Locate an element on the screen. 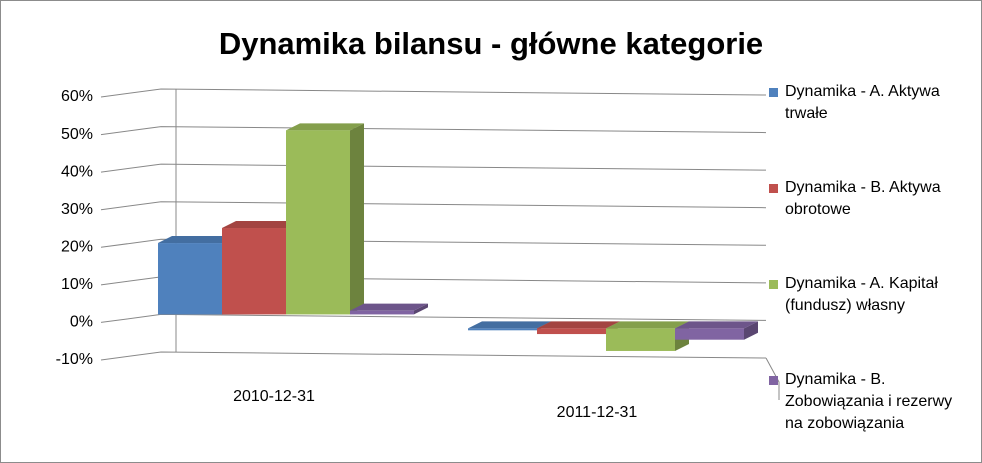  y-tick-label: 30% is located at coordinates (77, 209).